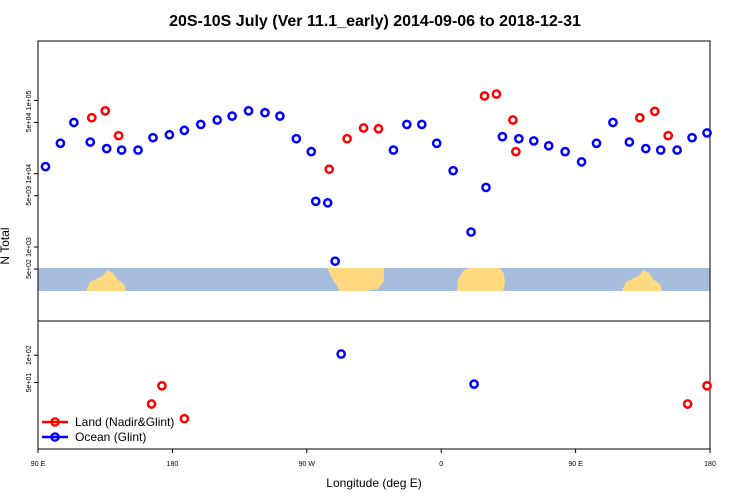 The image size is (750, 500). What do you see at coordinates (55, 422) in the screenshot?
I see `legend-land-marker` at bounding box center [55, 422].